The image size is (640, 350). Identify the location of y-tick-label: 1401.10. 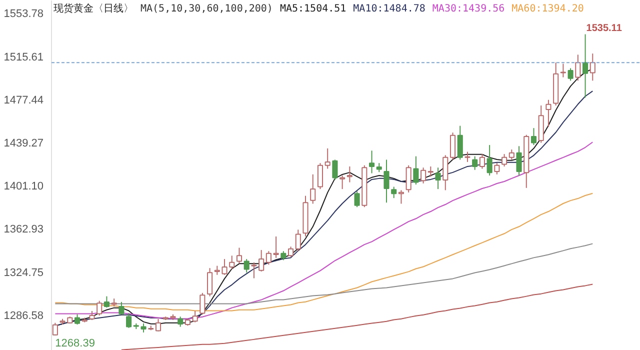
(24, 186).